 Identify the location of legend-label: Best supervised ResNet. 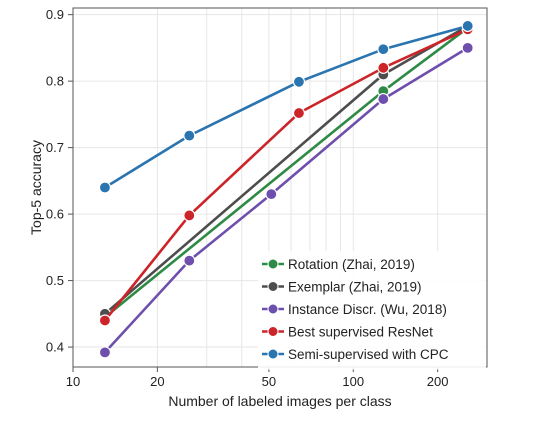
(360, 331).